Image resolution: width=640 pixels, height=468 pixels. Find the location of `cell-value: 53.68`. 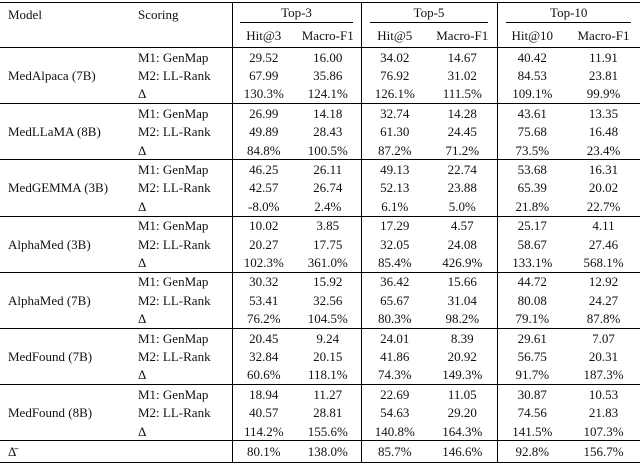

cell-value: 53.68 is located at coordinates (531, 169).